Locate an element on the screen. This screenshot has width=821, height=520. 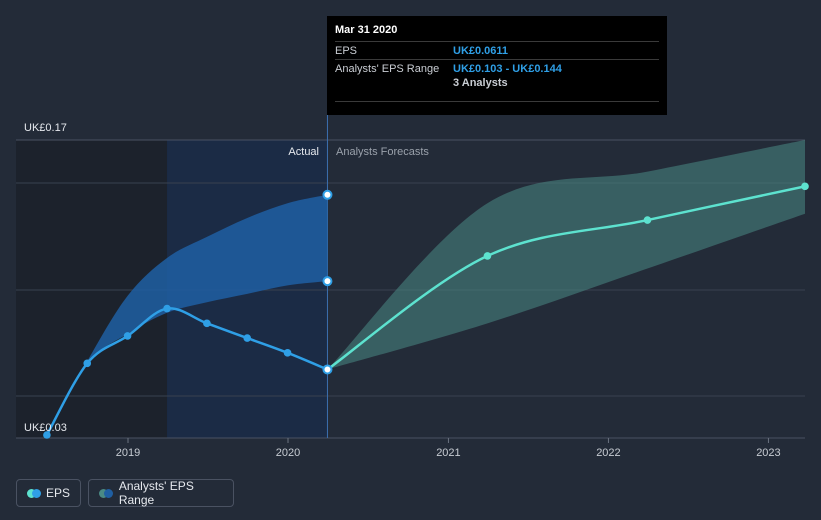
eps-highlight-point is located at coordinates (327, 369).